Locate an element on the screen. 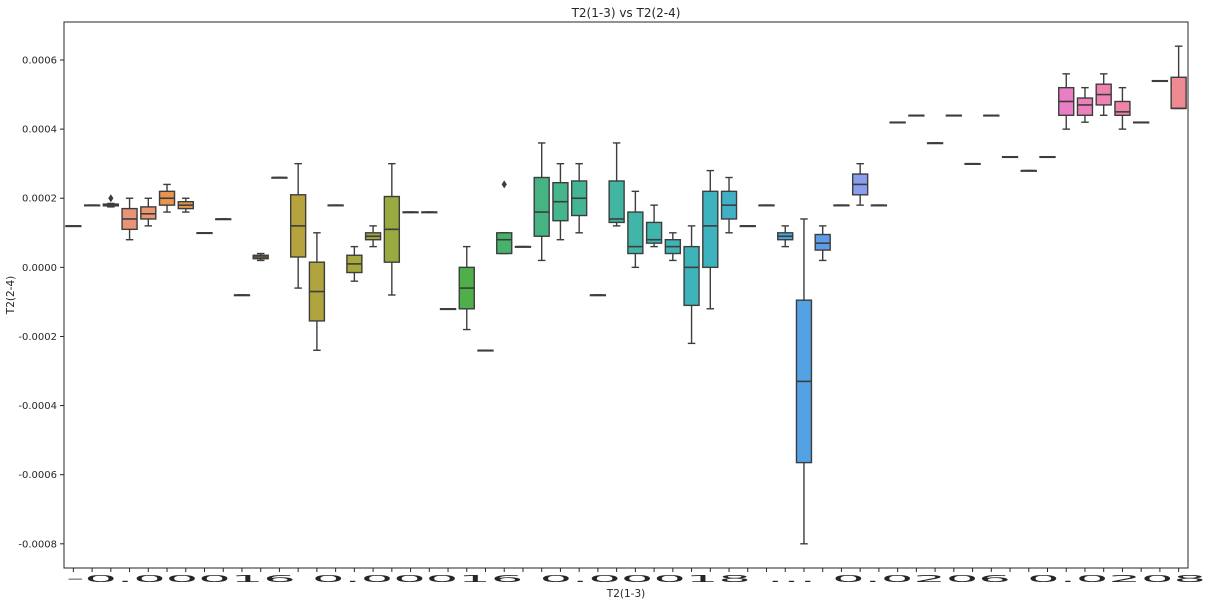  y-axis-label: T2(2-4) is located at coordinates (11, 295).